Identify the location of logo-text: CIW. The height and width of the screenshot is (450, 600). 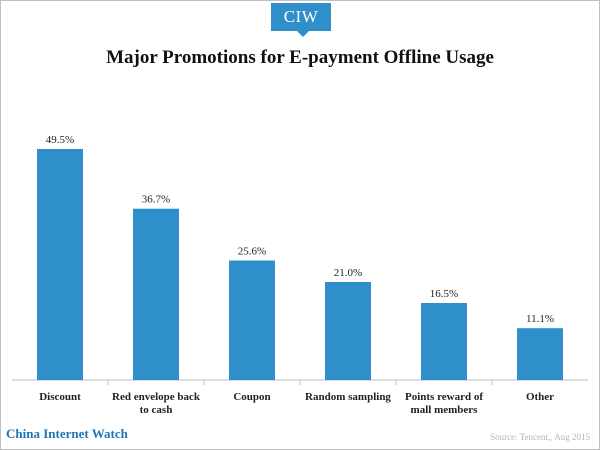
(301, 16).